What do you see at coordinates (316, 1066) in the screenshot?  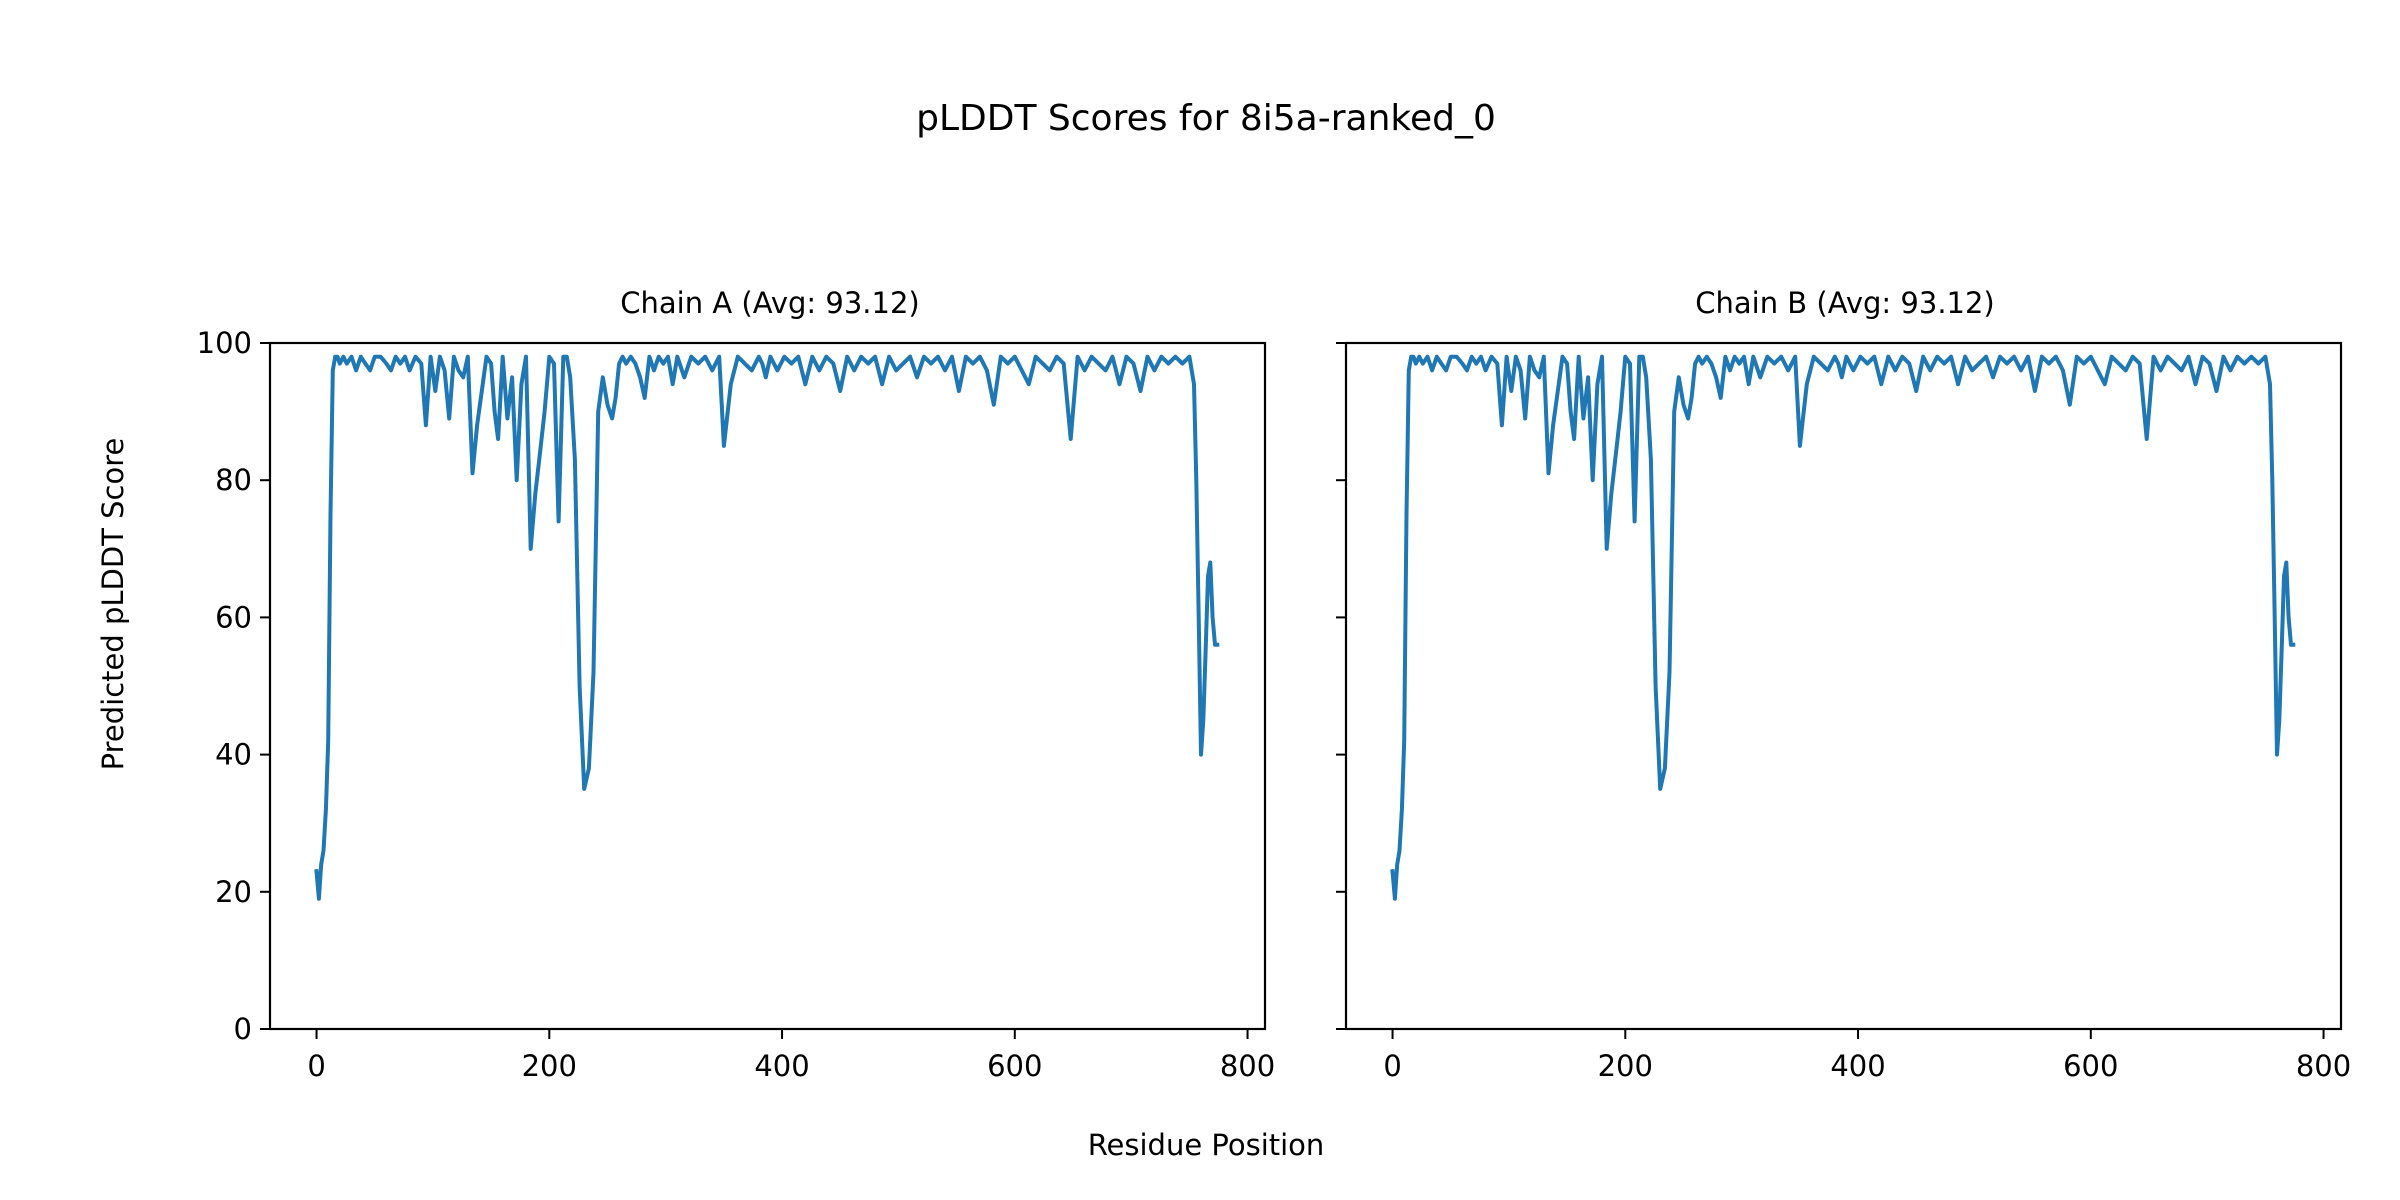 I see `chain-a-x-tick-label: 0` at bounding box center [316, 1066].